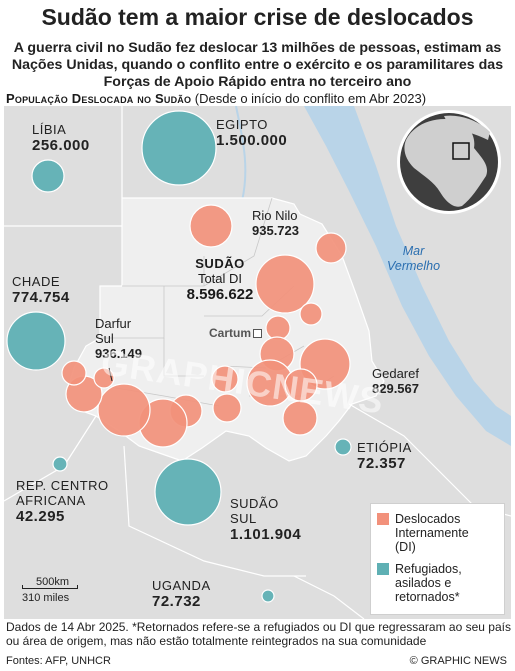 The image size is (515, 671). I want to click on scale-line, so click(50, 588).